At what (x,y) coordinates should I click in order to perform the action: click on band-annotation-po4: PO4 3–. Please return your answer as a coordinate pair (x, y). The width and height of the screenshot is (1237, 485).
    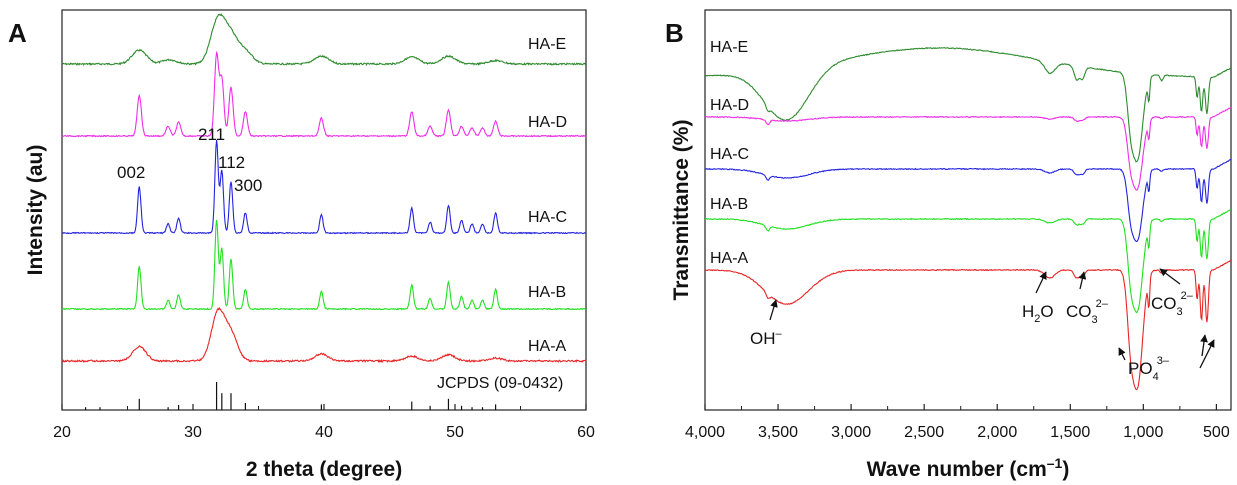
    Looking at the image, I should click on (1166, 358).